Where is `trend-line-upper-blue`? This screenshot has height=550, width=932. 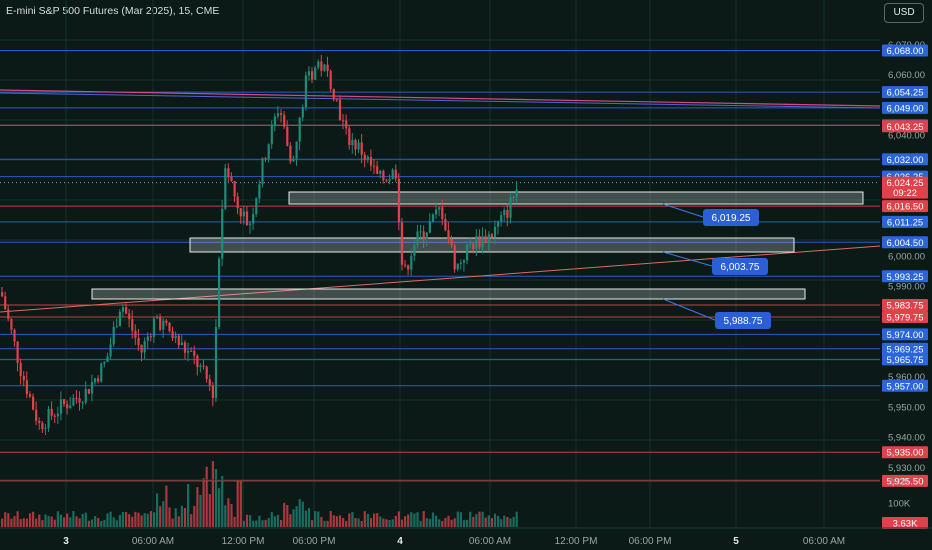
trend-line-upper-blue is located at coordinates (440, 100).